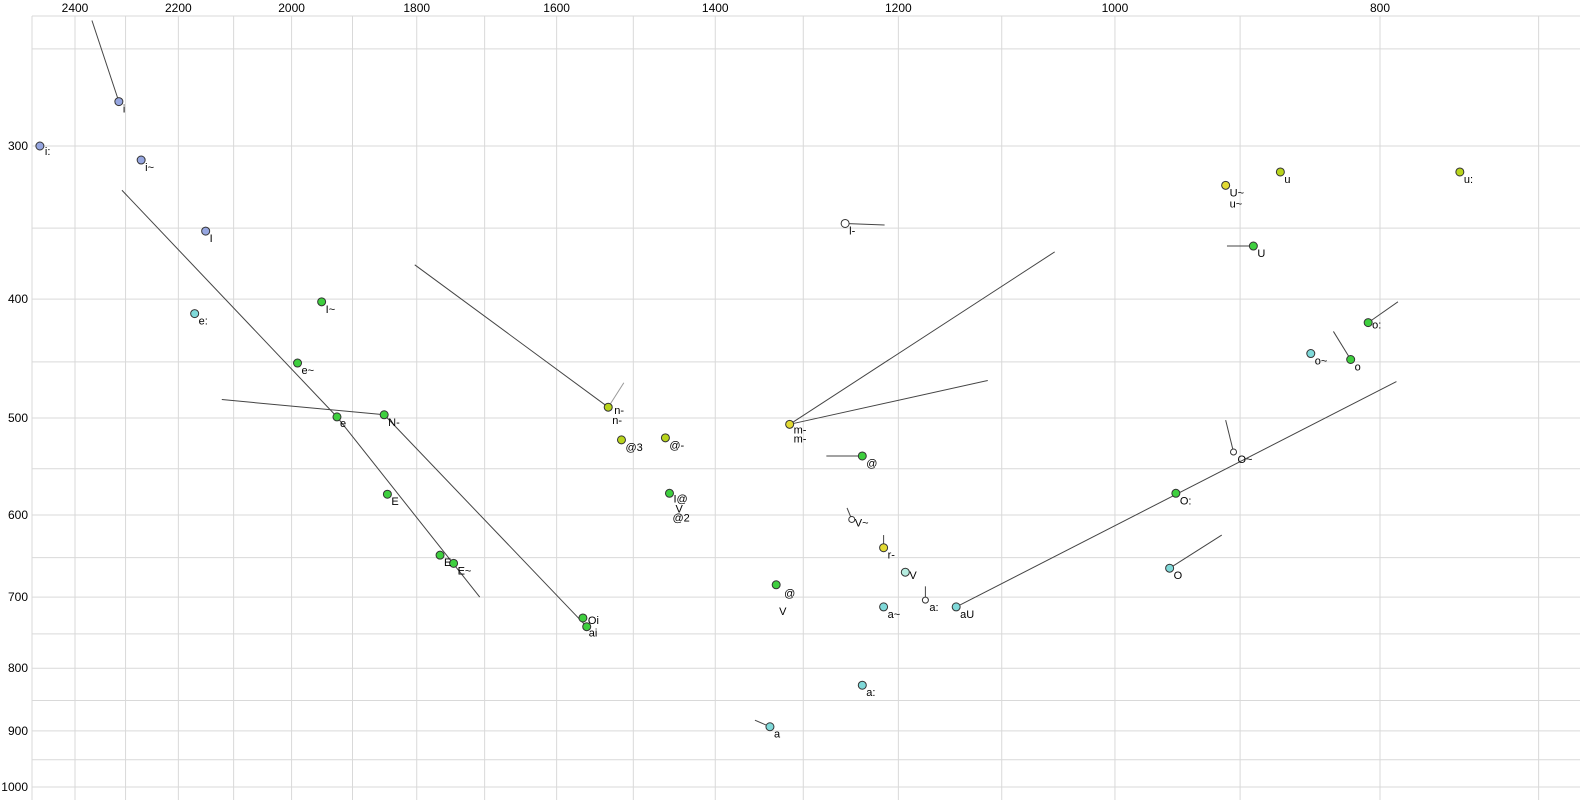 Image resolution: width=1580 pixels, height=800 pixels. Describe the element at coordinates (800, 439) in the screenshot. I see `point-label: m-` at that location.